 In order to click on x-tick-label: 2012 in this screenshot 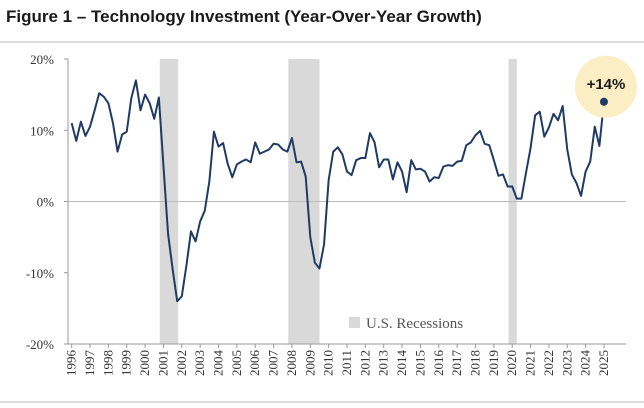, I will do `click(364, 363)`.